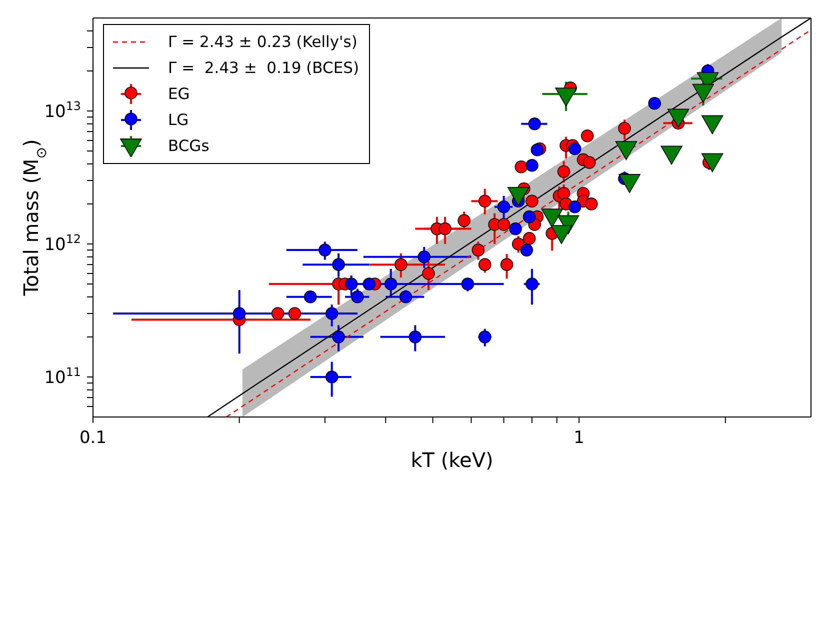 This screenshot has width=830, height=623. Describe the element at coordinates (178, 120) in the screenshot. I see `legend-label: LG` at that location.